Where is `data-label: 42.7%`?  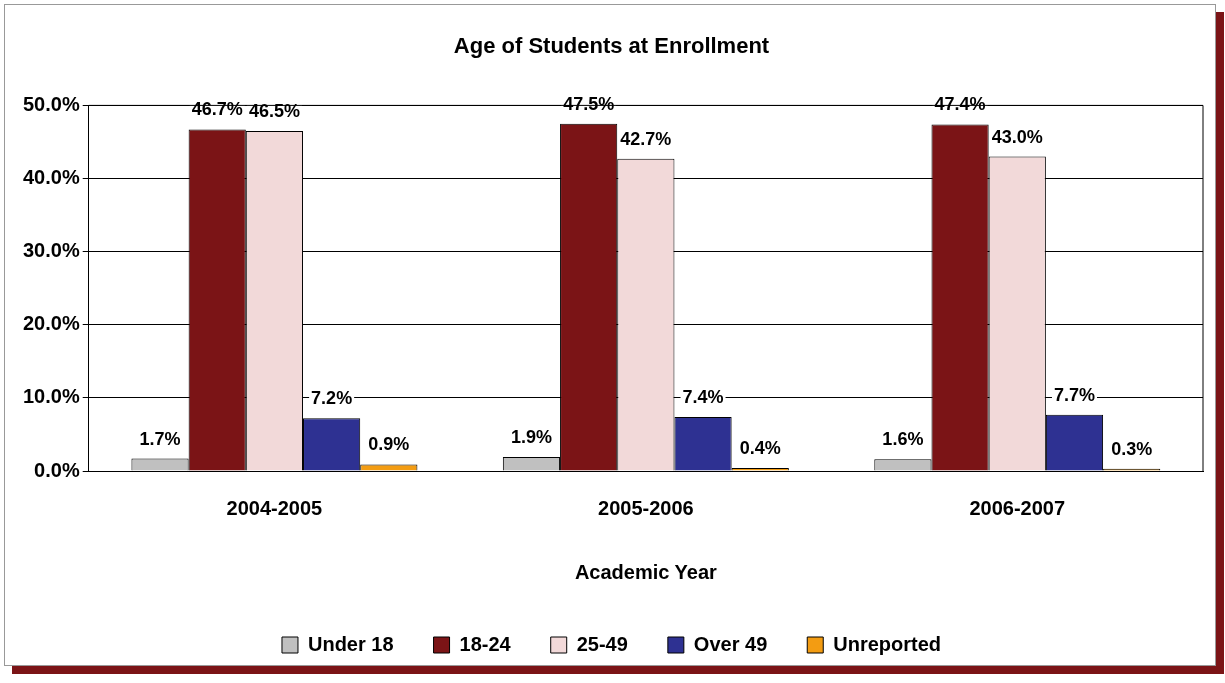 data-label: 42.7% is located at coordinates (646, 138).